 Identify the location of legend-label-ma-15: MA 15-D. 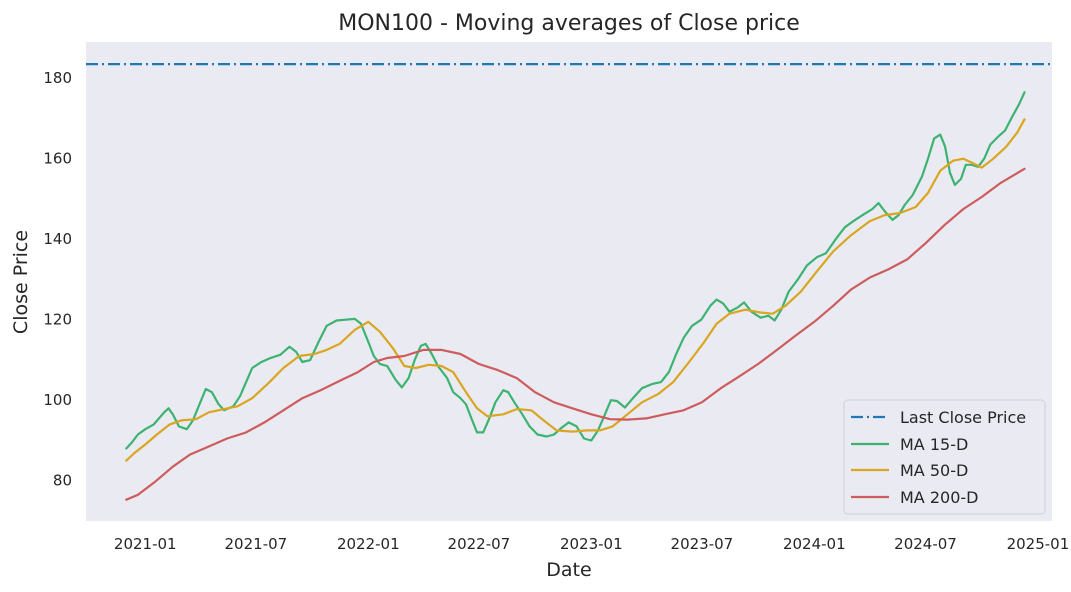
(934, 444).